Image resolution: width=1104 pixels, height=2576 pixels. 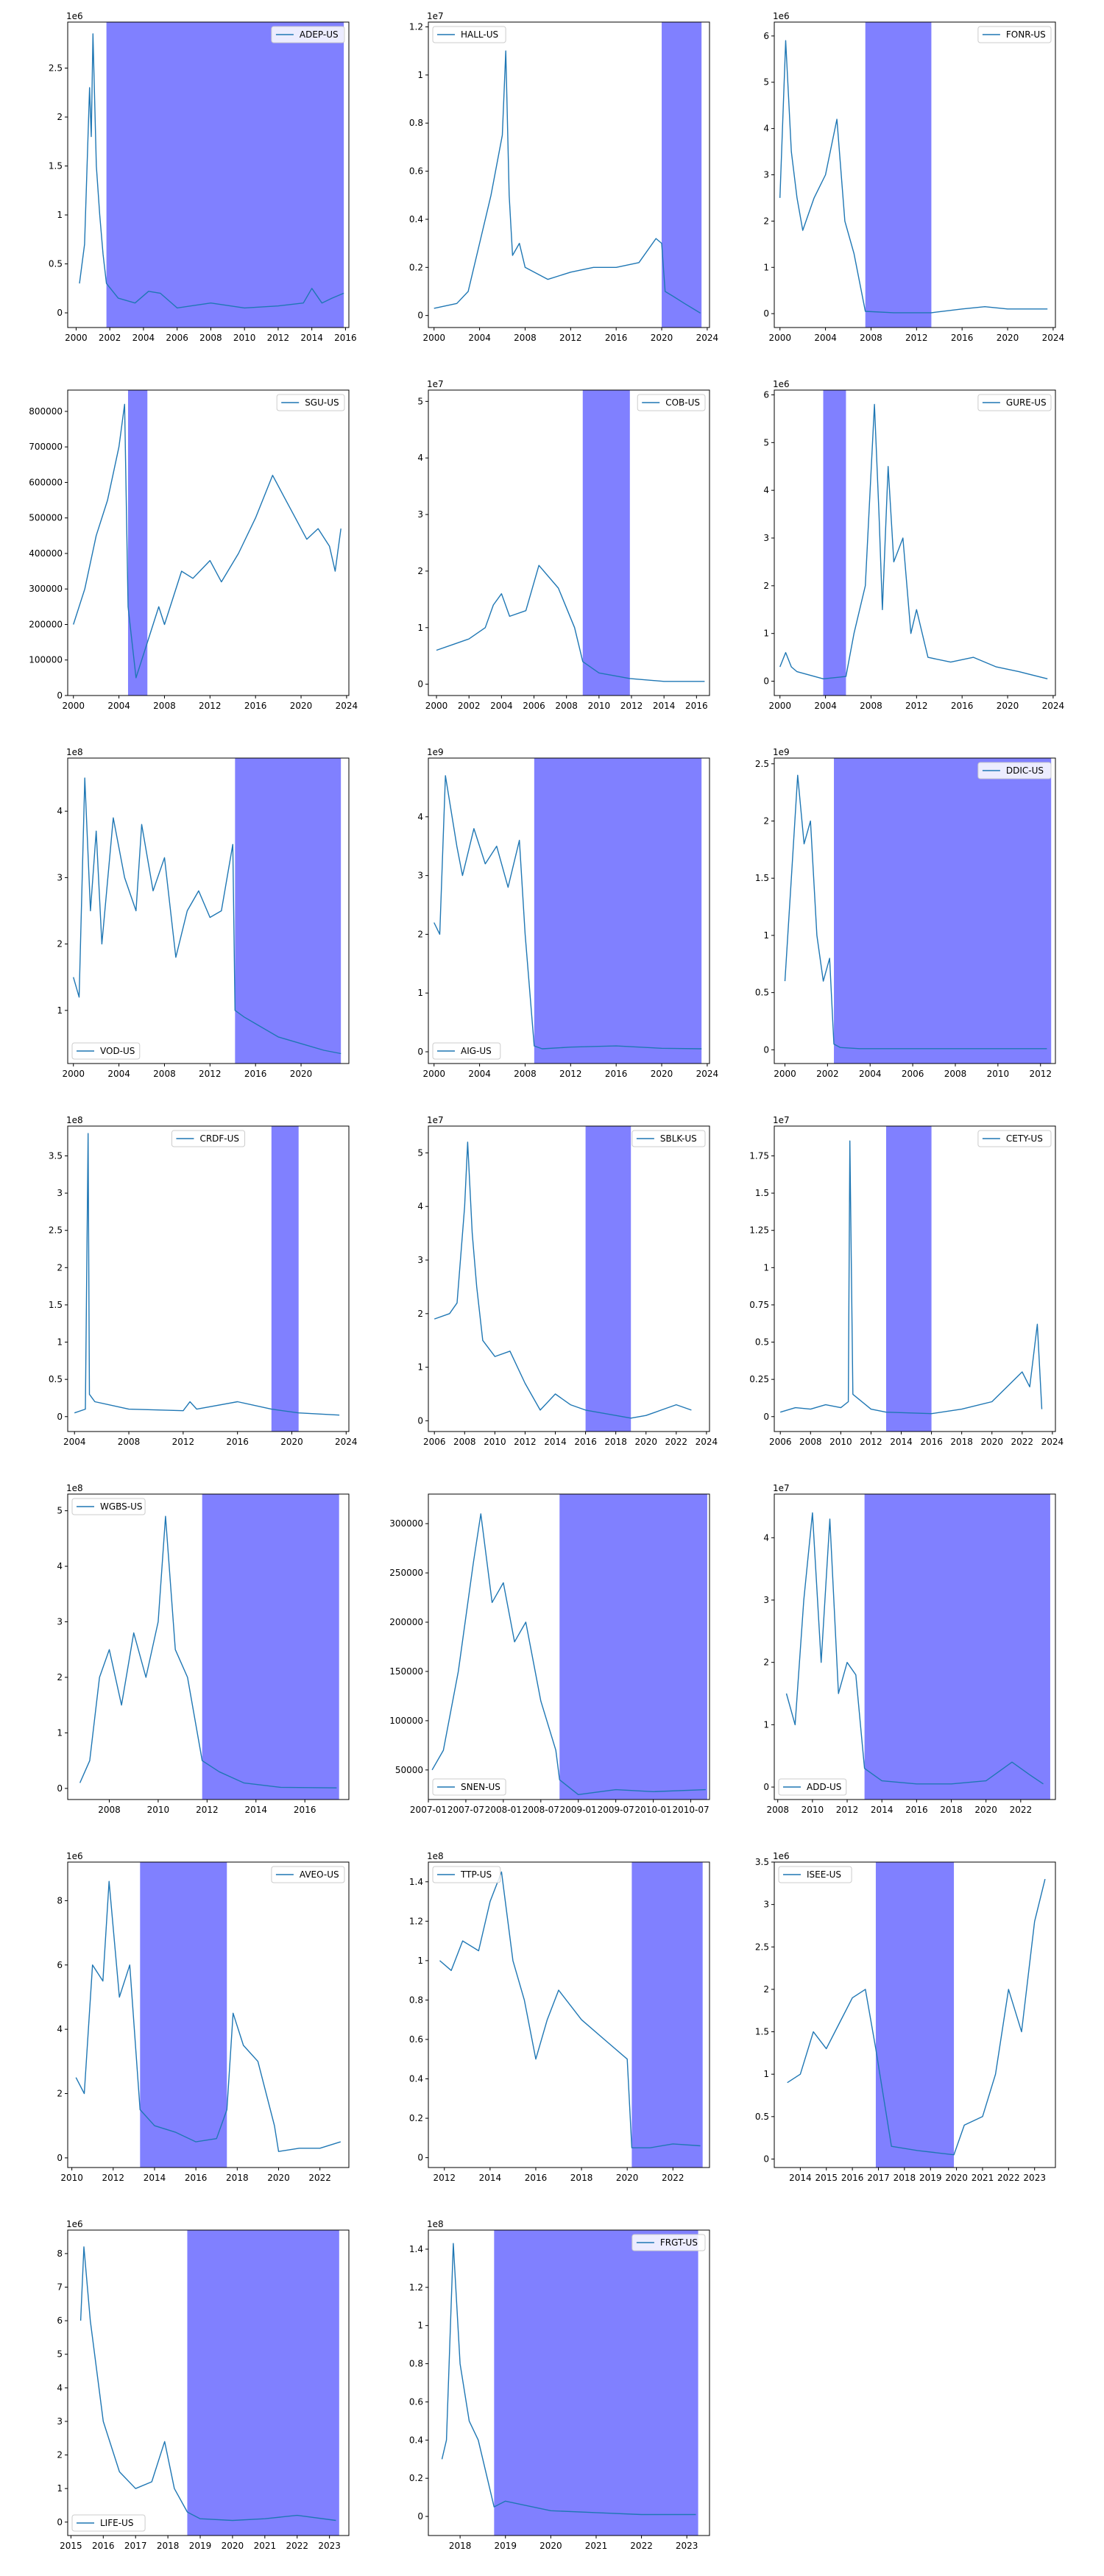 What do you see at coordinates (555, 1442) in the screenshot?
I see `x-tick-label: 2014` at bounding box center [555, 1442].